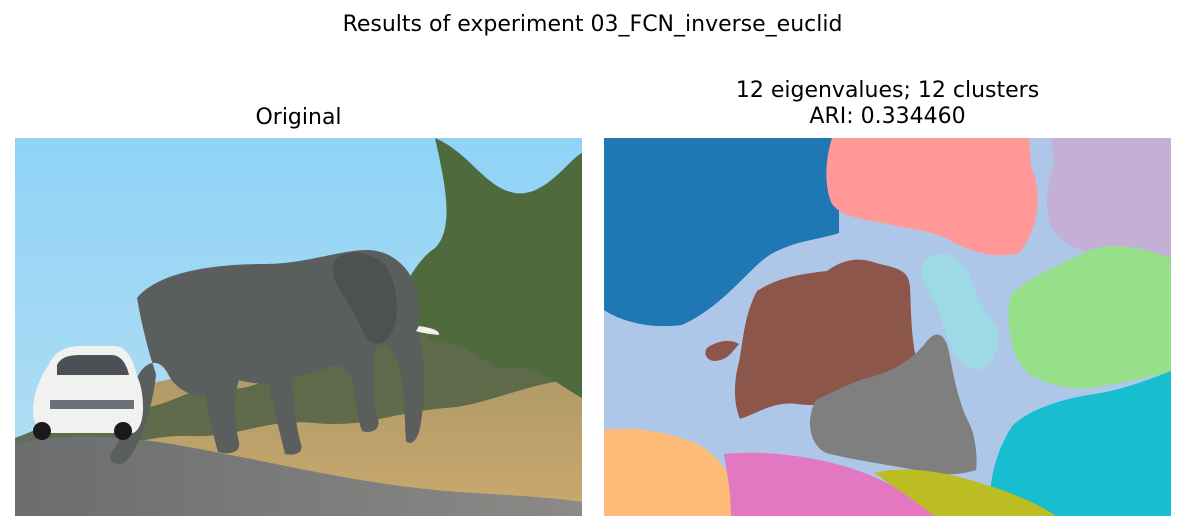 This screenshot has height=531, width=1185. Describe the element at coordinates (965, 492) in the screenshot. I see `cluster-olive` at that location.